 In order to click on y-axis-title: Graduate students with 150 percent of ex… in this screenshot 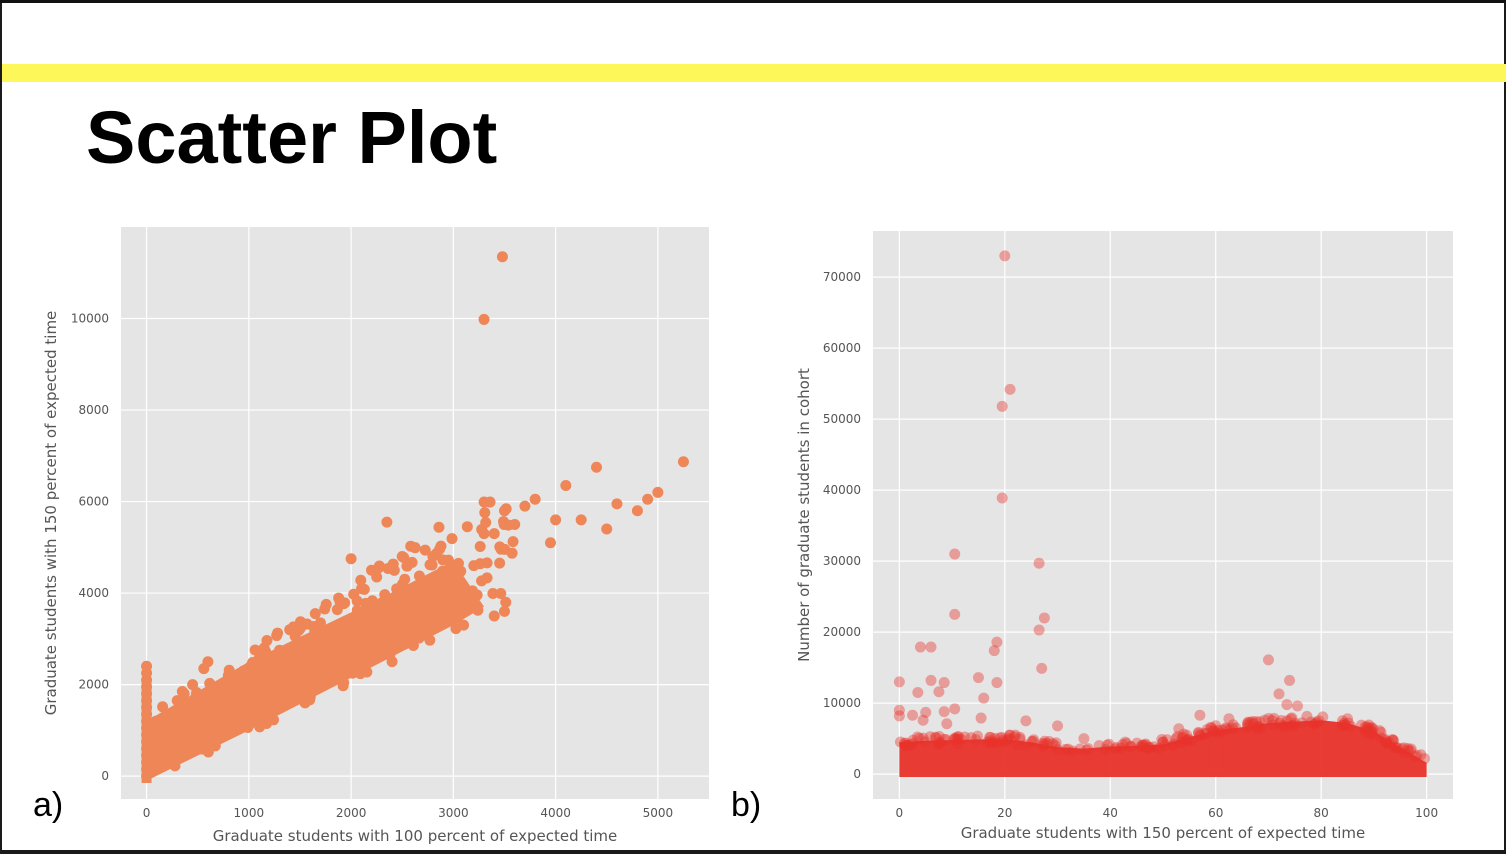, I will do `click(51, 513)`.